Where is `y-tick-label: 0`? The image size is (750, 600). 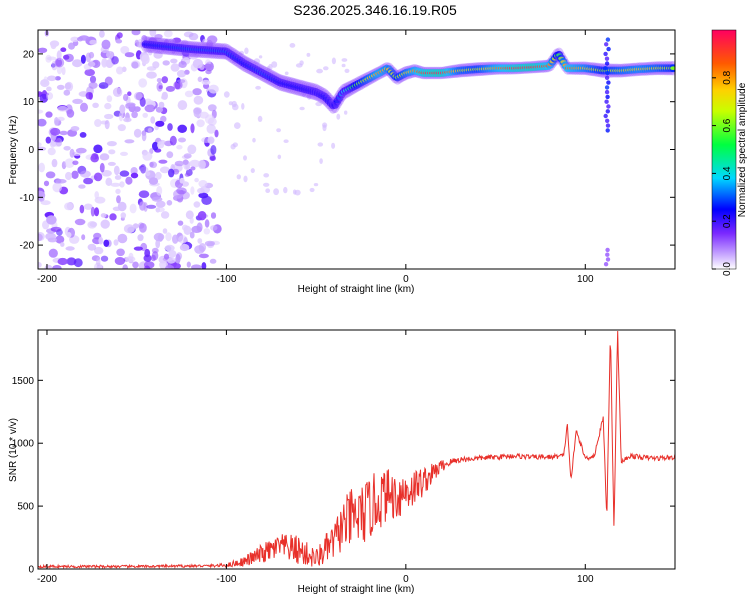
y-tick-label: 0 is located at coordinates (31, 150).